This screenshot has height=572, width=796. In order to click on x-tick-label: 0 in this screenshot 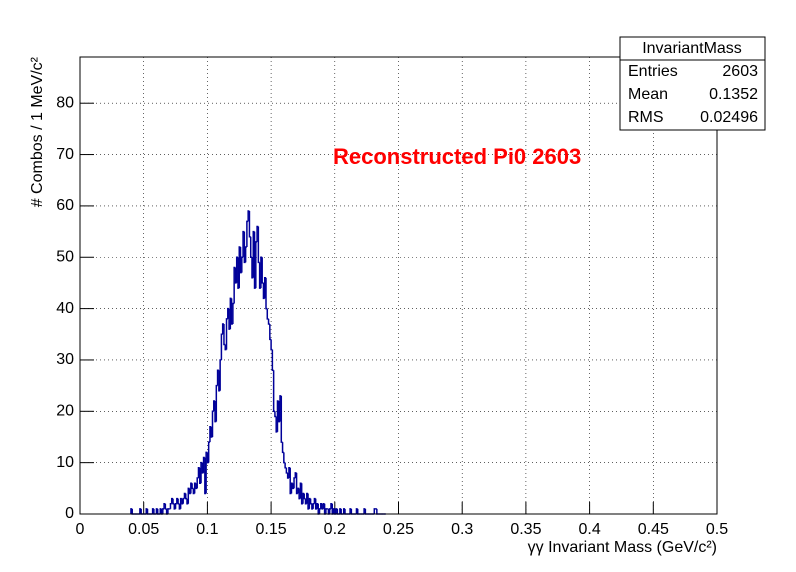, I will do `click(80, 529)`.